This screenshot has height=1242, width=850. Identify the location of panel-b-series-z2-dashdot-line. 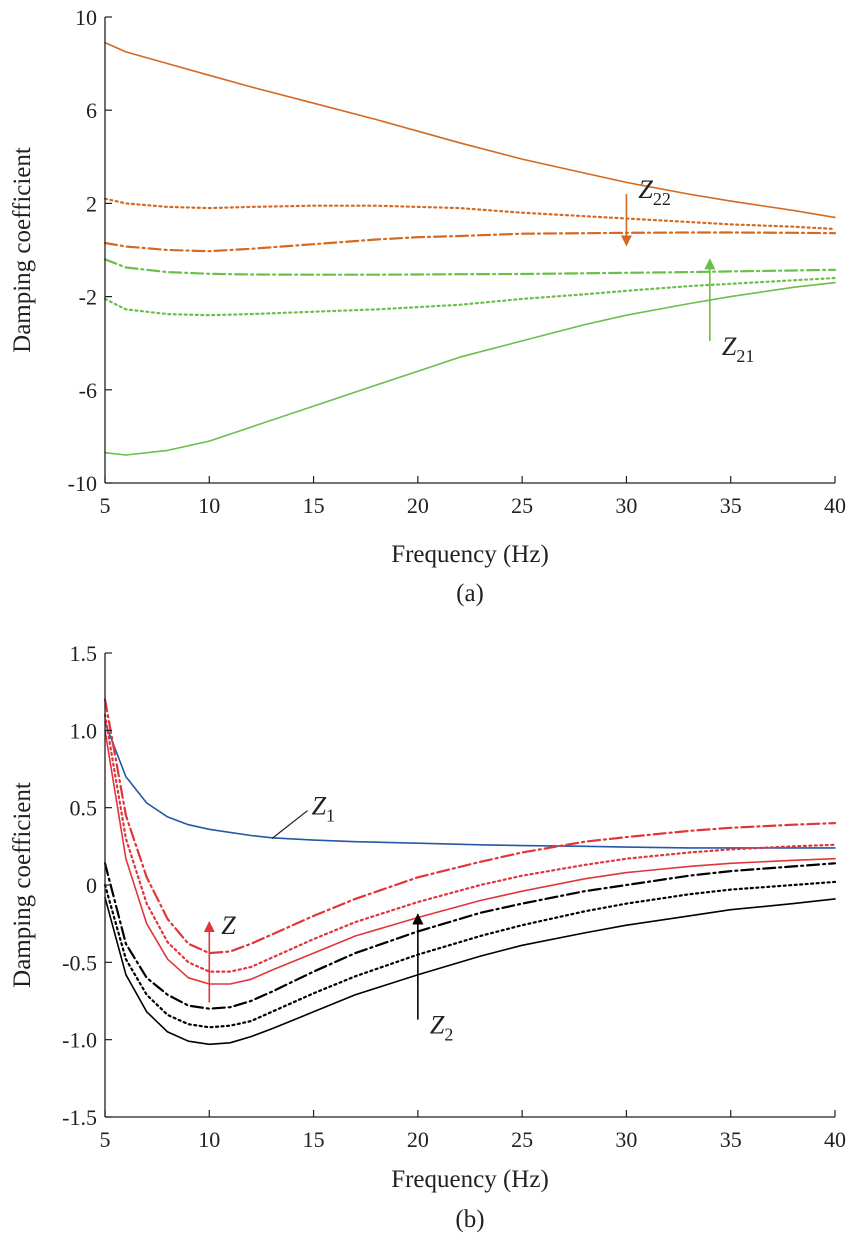
(470, 936).